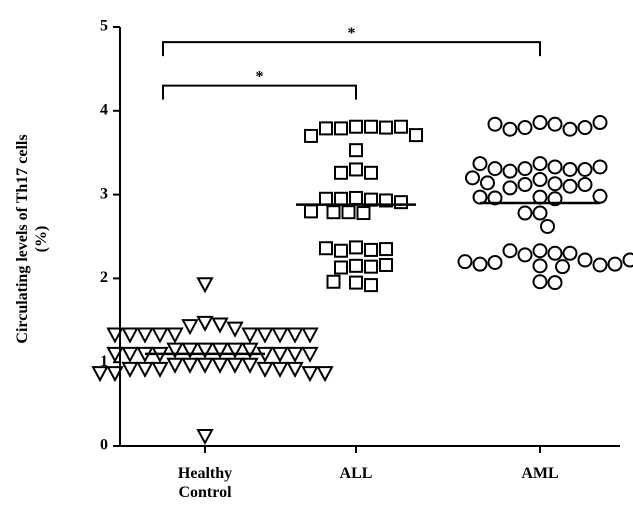 The image size is (633, 509). What do you see at coordinates (32, 239) in the screenshot?
I see `y-axis-label: Circulating levels of Th17 cells (%)` at bounding box center [32, 239].